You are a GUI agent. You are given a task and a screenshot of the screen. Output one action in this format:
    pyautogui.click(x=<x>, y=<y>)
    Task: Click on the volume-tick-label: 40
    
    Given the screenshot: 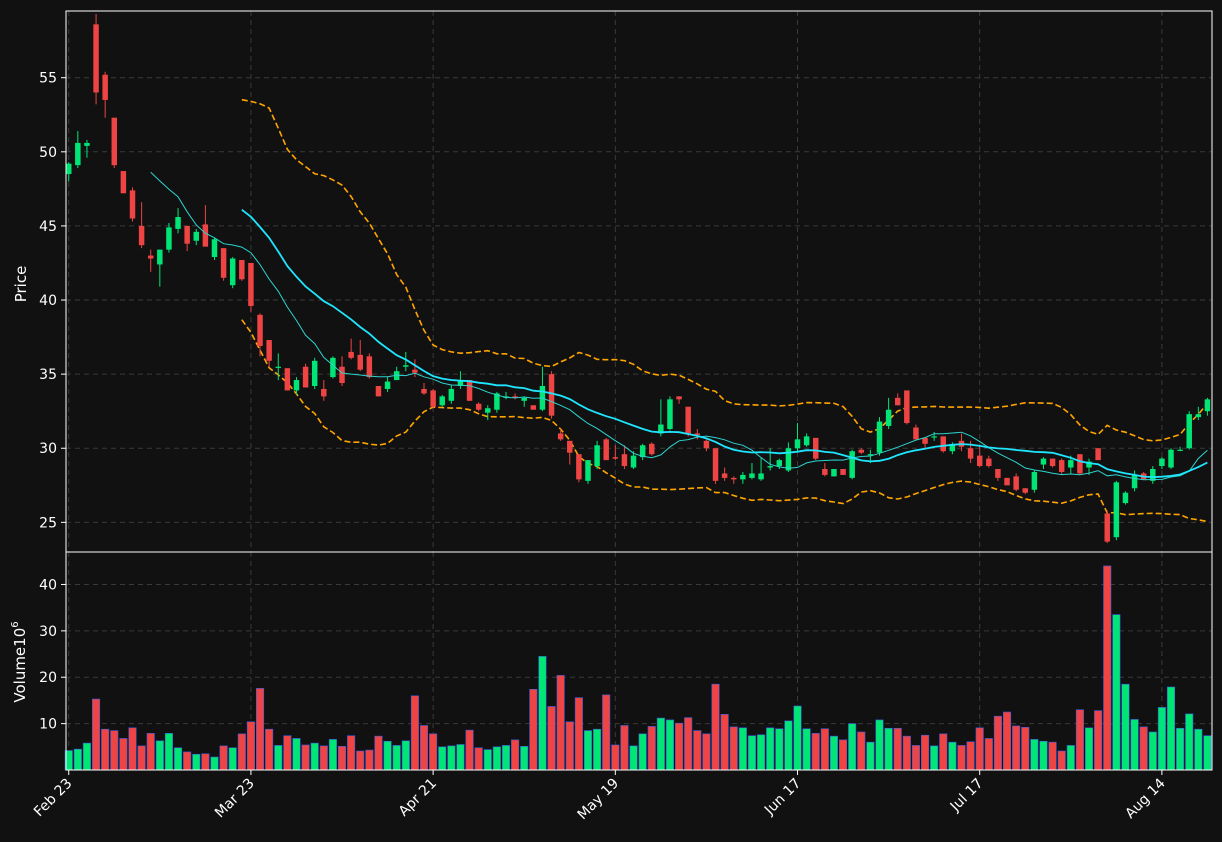 What is the action you would take?
    pyautogui.click(x=48, y=585)
    